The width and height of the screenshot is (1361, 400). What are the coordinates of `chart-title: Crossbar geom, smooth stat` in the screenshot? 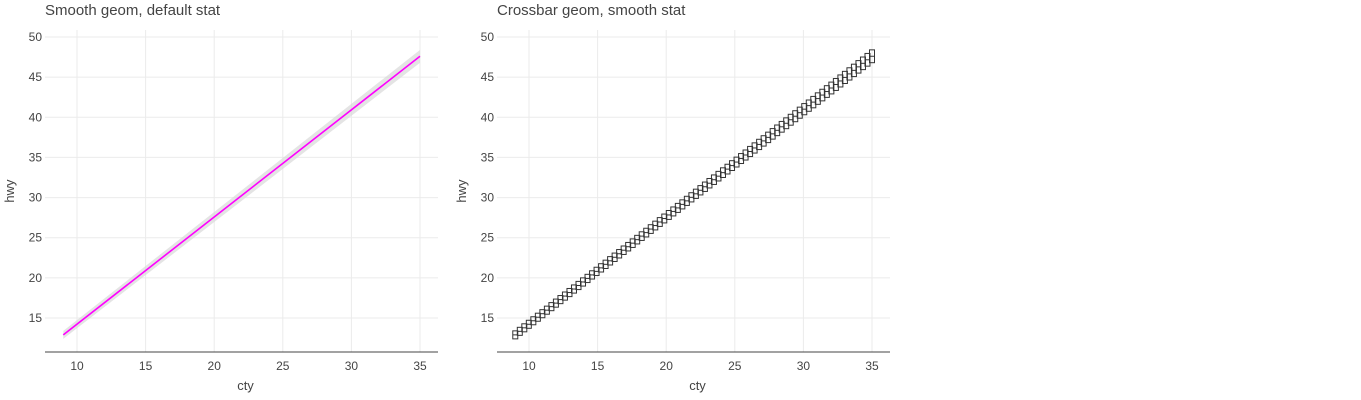 It's located at (591, 10).